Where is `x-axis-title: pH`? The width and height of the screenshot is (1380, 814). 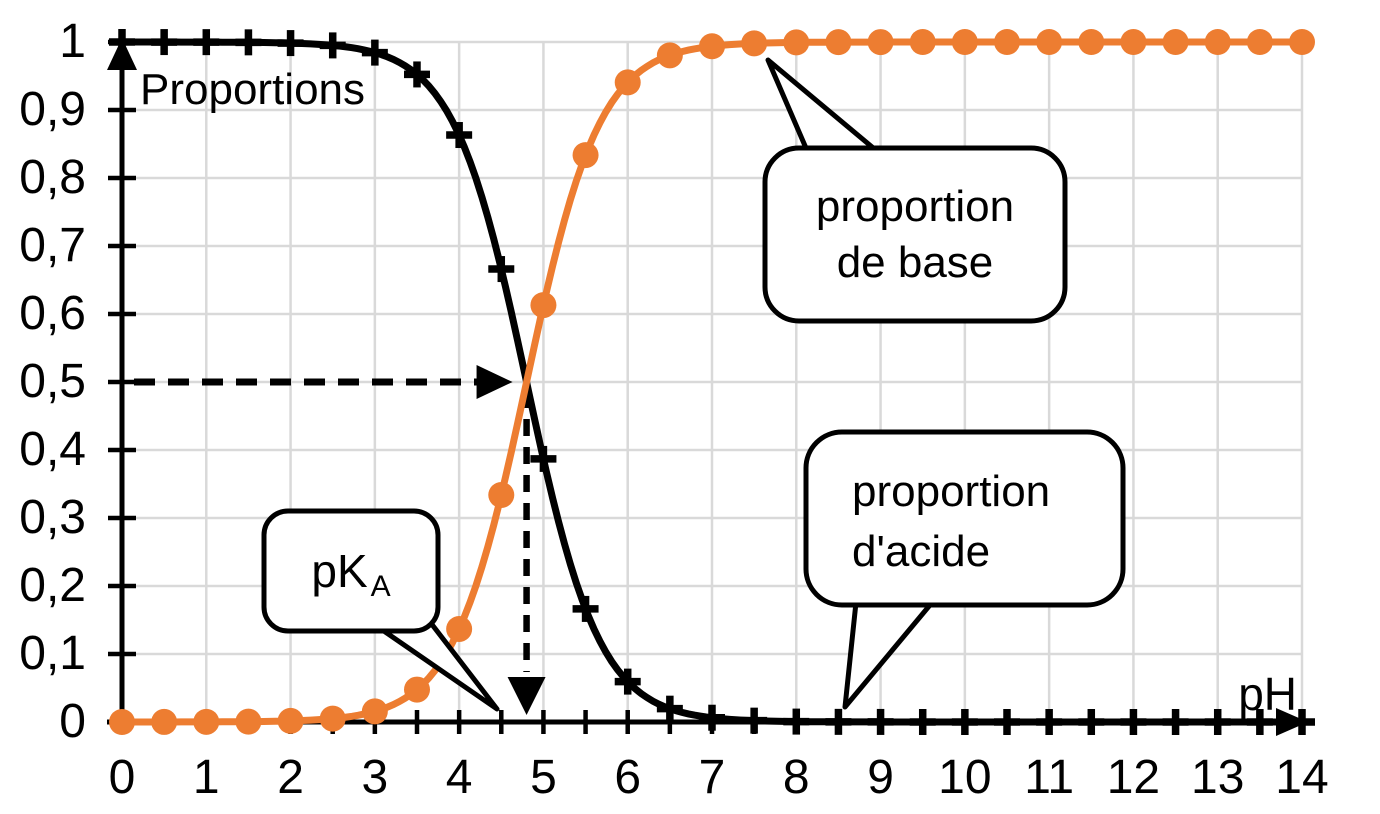 x-axis-title: pH is located at coordinates (1267, 694).